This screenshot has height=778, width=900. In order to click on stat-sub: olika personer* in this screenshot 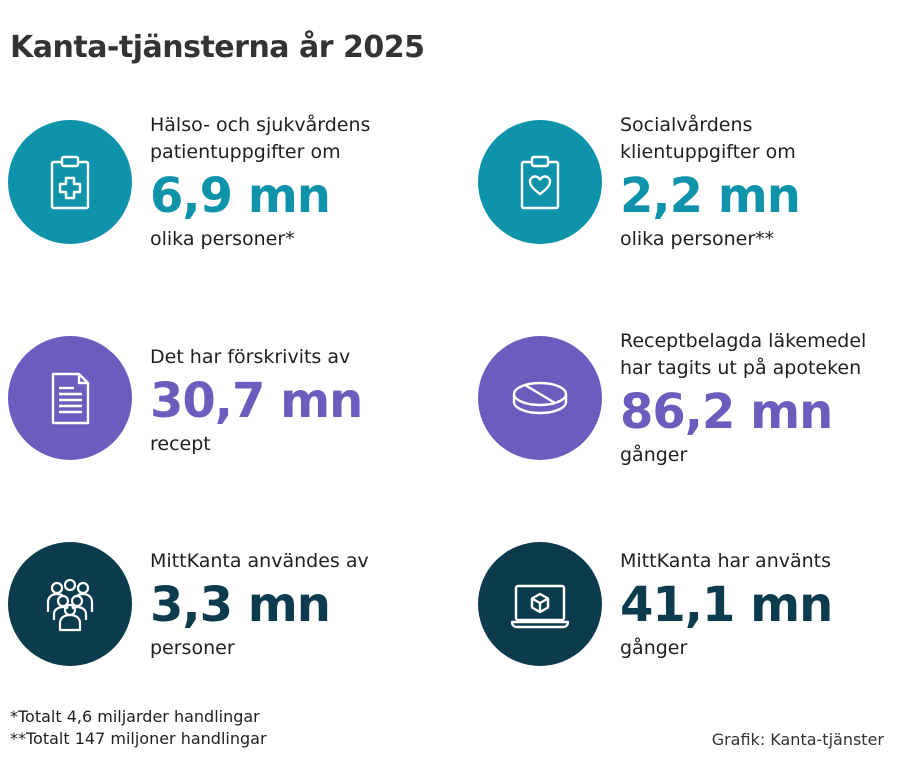, I will do `click(222, 239)`.